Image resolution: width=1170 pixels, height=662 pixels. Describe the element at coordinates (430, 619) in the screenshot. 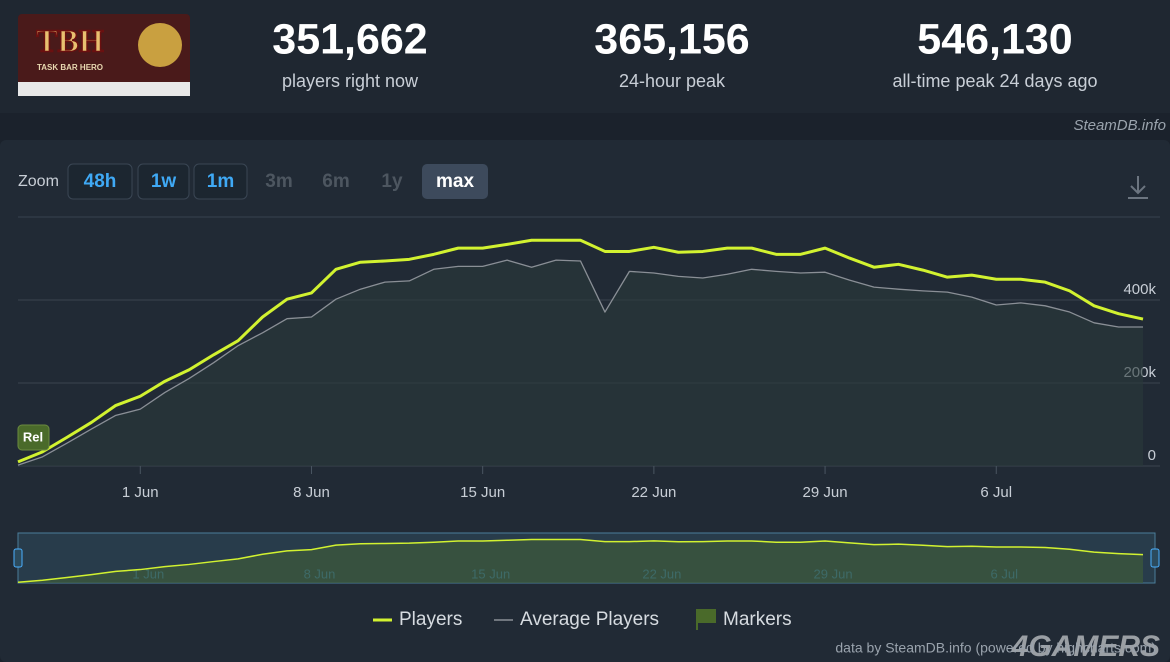

I see `legend-label: Players` at that location.